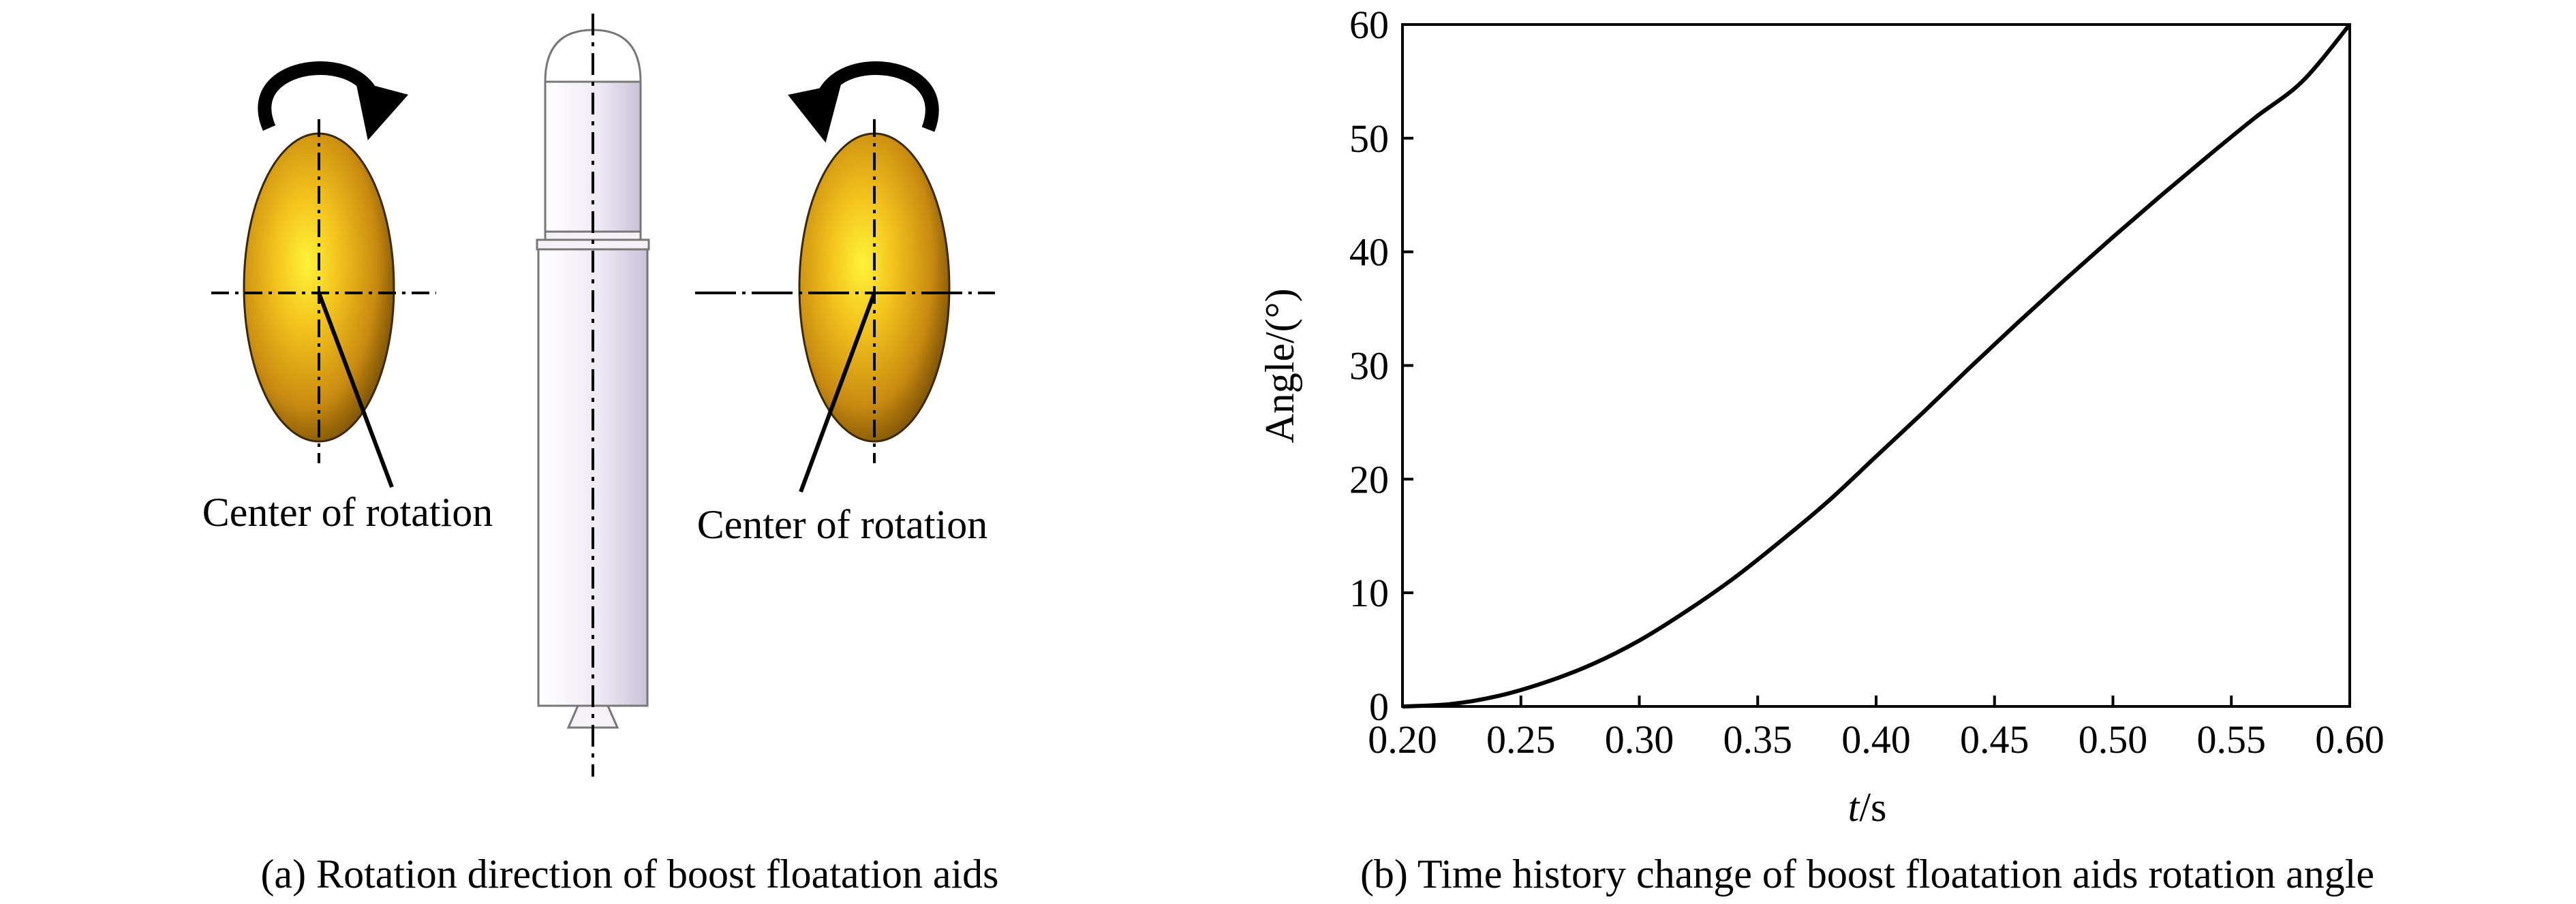 Image resolution: width=2576 pixels, height=904 pixels. What do you see at coordinates (2232, 739) in the screenshot?
I see `x-tick-label: 0.55` at bounding box center [2232, 739].